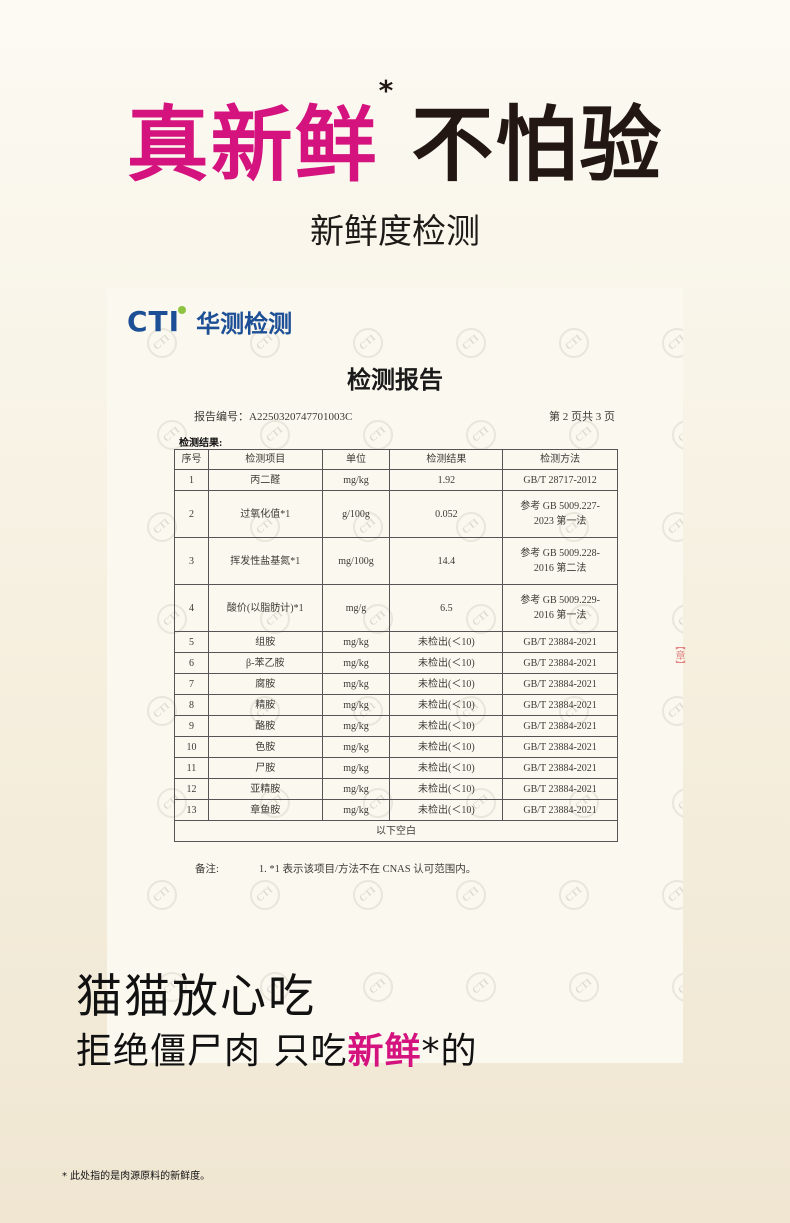  What do you see at coordinates (265, 768) in the screenshot?
I see `table-cell: 尸胺` at bounding box center [265, 768].